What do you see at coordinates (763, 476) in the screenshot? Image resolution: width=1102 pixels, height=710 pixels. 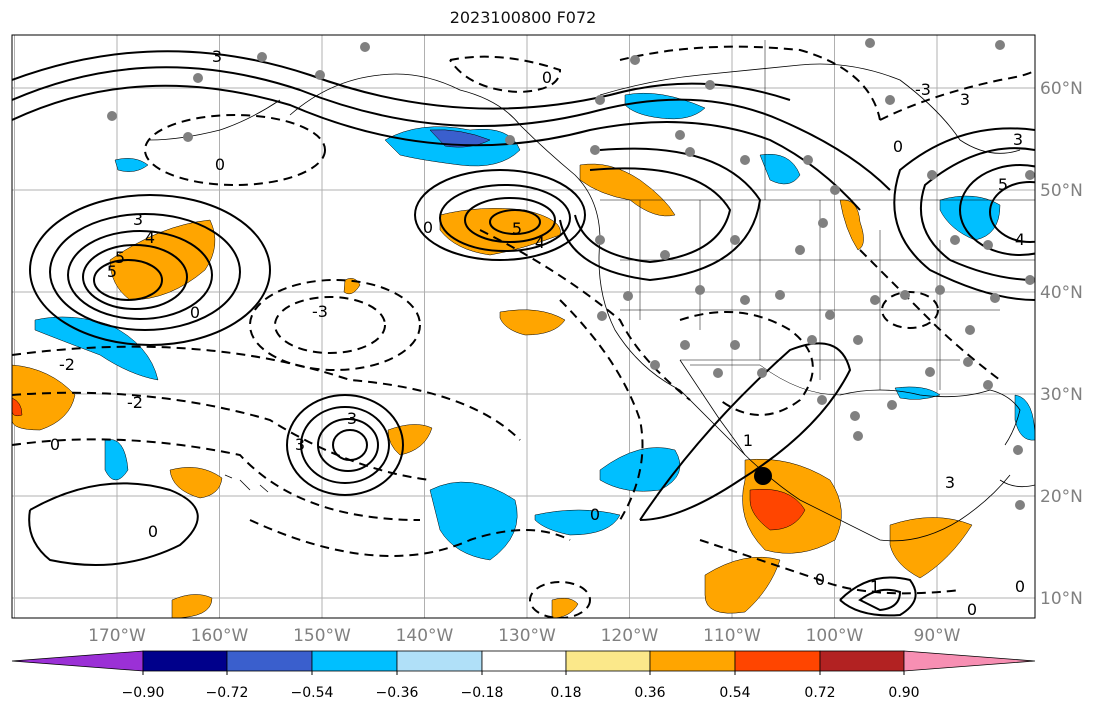 I see `storm-center-marker` at bounding box center [763, 476].